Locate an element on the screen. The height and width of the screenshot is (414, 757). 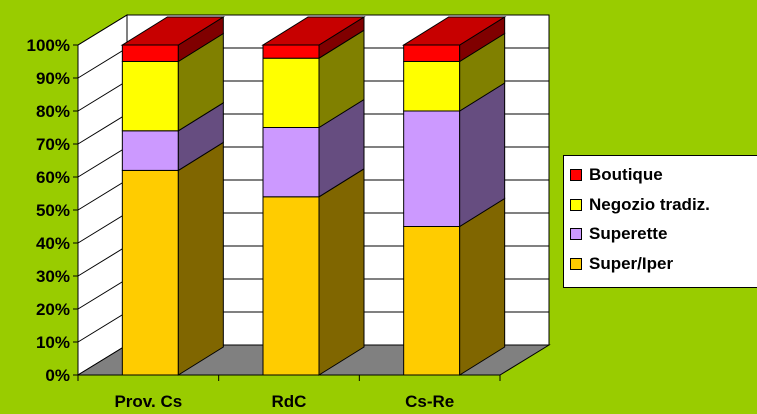
x-axis-category-labels: Prov. Cs RdC Cs-Re is located at coordinates (284, 401).